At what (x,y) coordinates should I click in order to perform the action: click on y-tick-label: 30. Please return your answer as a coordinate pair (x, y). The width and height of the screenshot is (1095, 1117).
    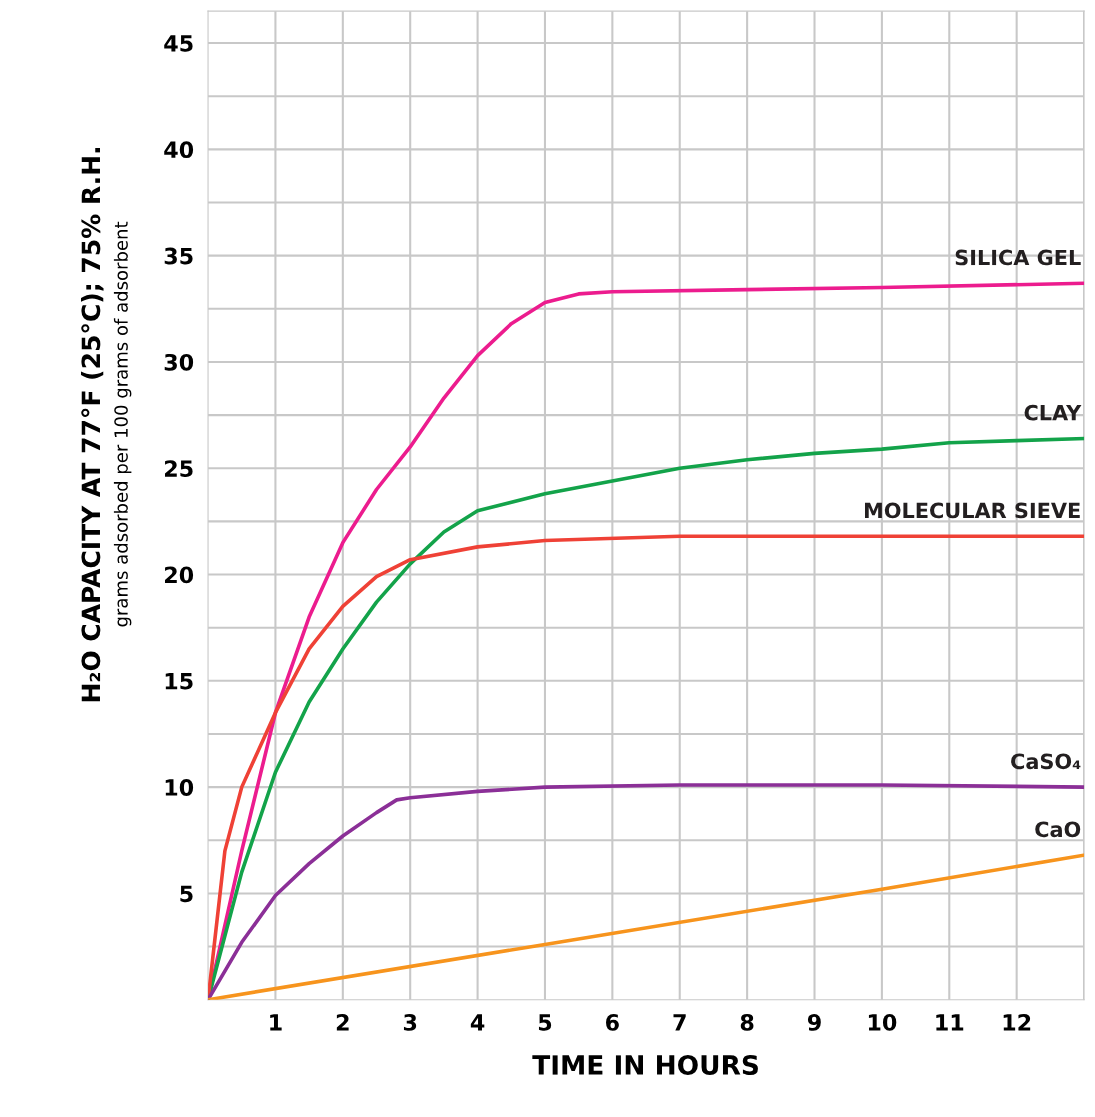
    Looking at the image, I should click on (179, 362).